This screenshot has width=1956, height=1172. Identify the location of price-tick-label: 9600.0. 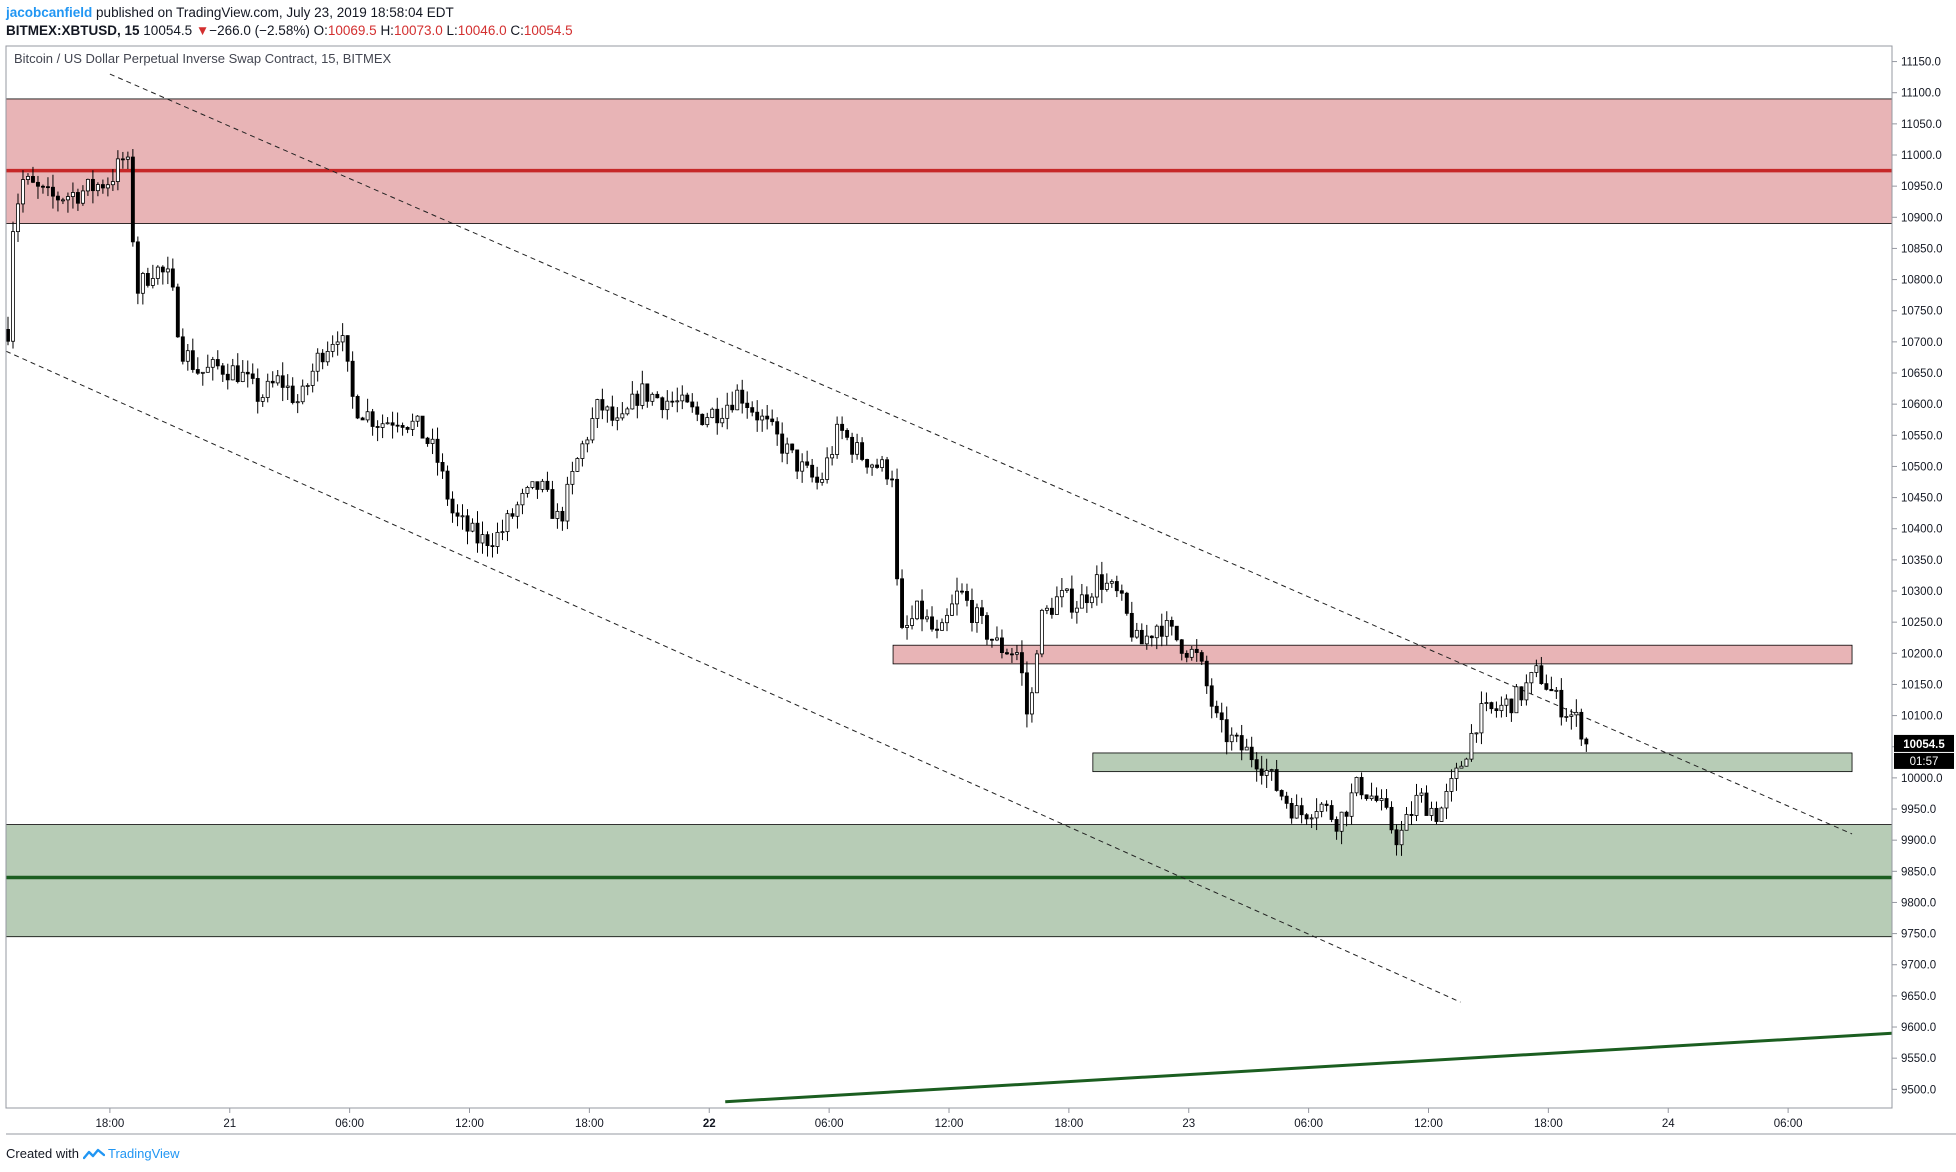
(1918, 1028).